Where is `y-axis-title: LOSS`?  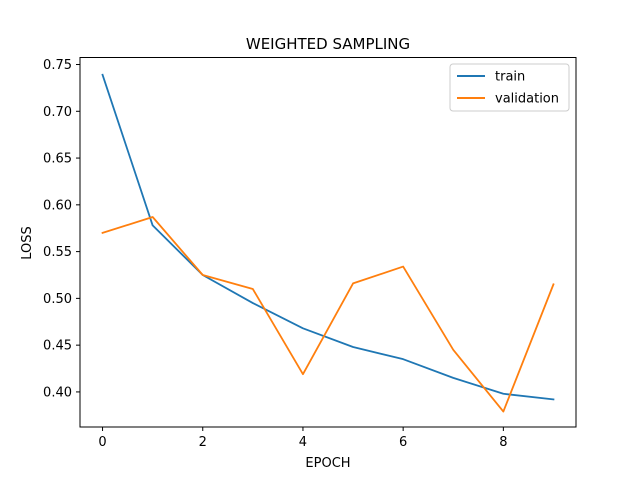
y-axis-title: LOSS is located at coordinates (27, 243).